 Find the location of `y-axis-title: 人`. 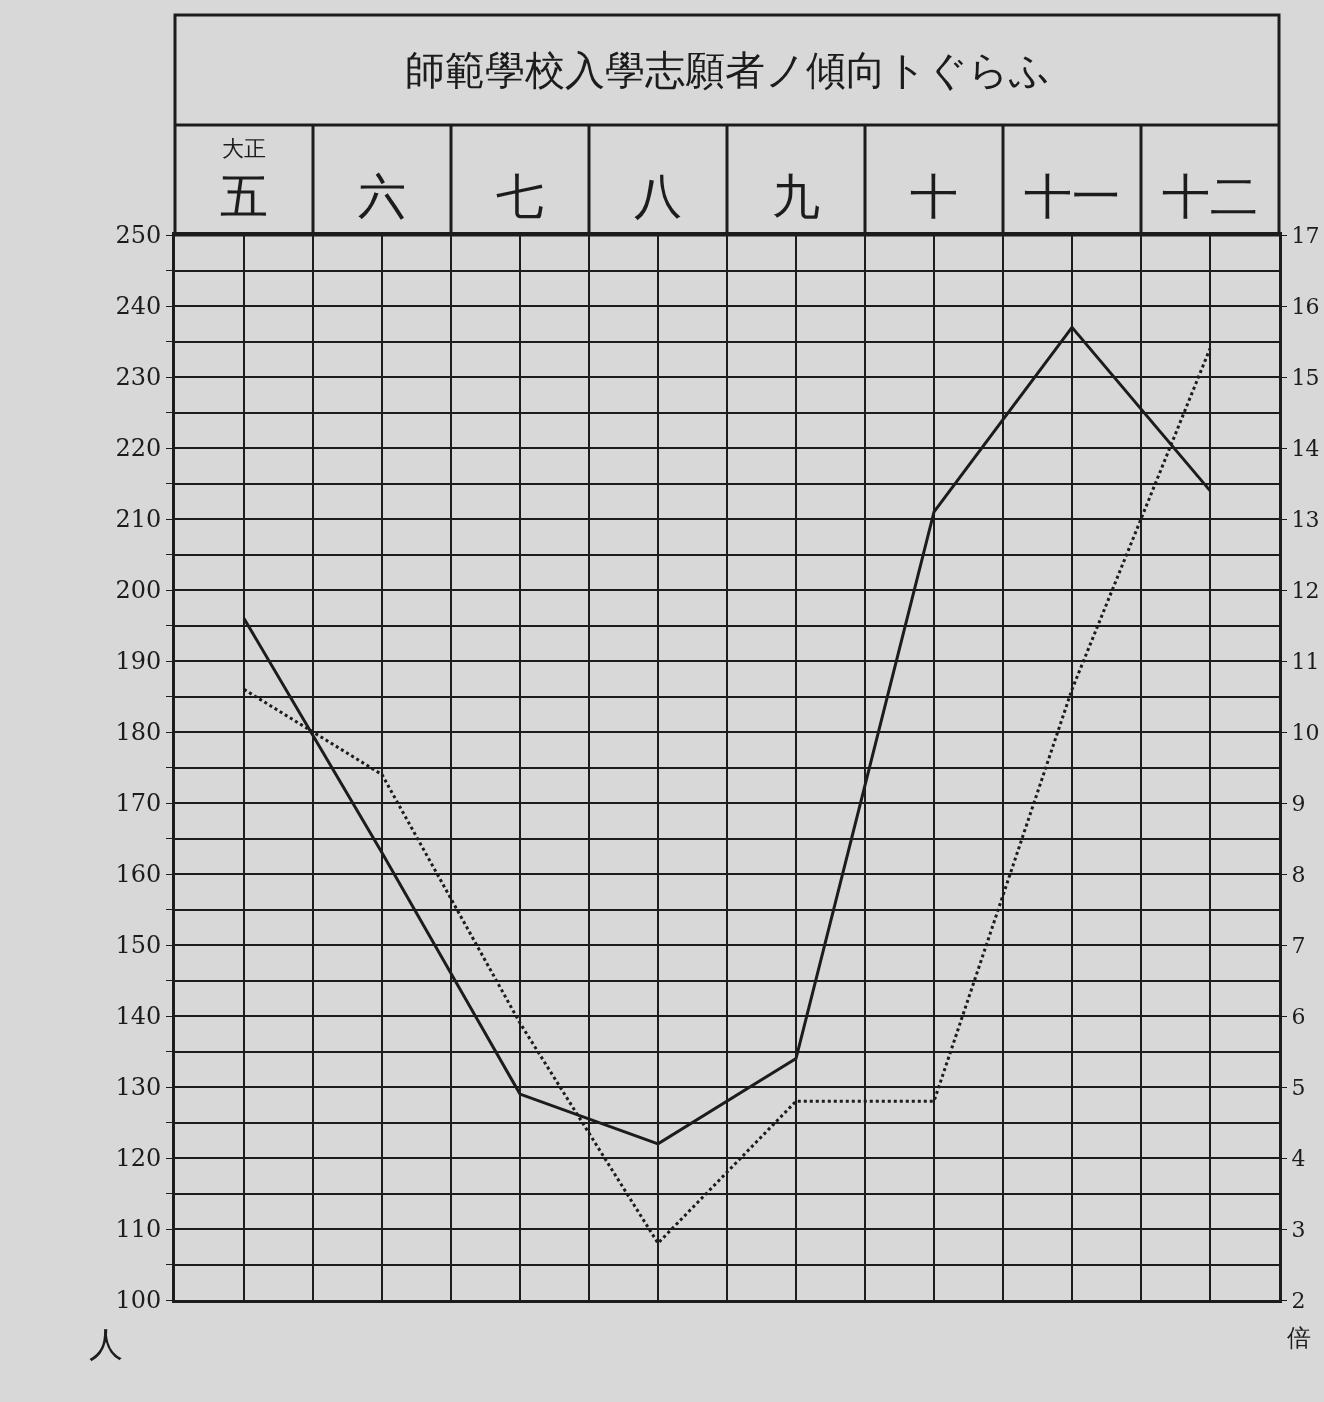

y-axis-title: 人 is located at coordinates (106, 1344).